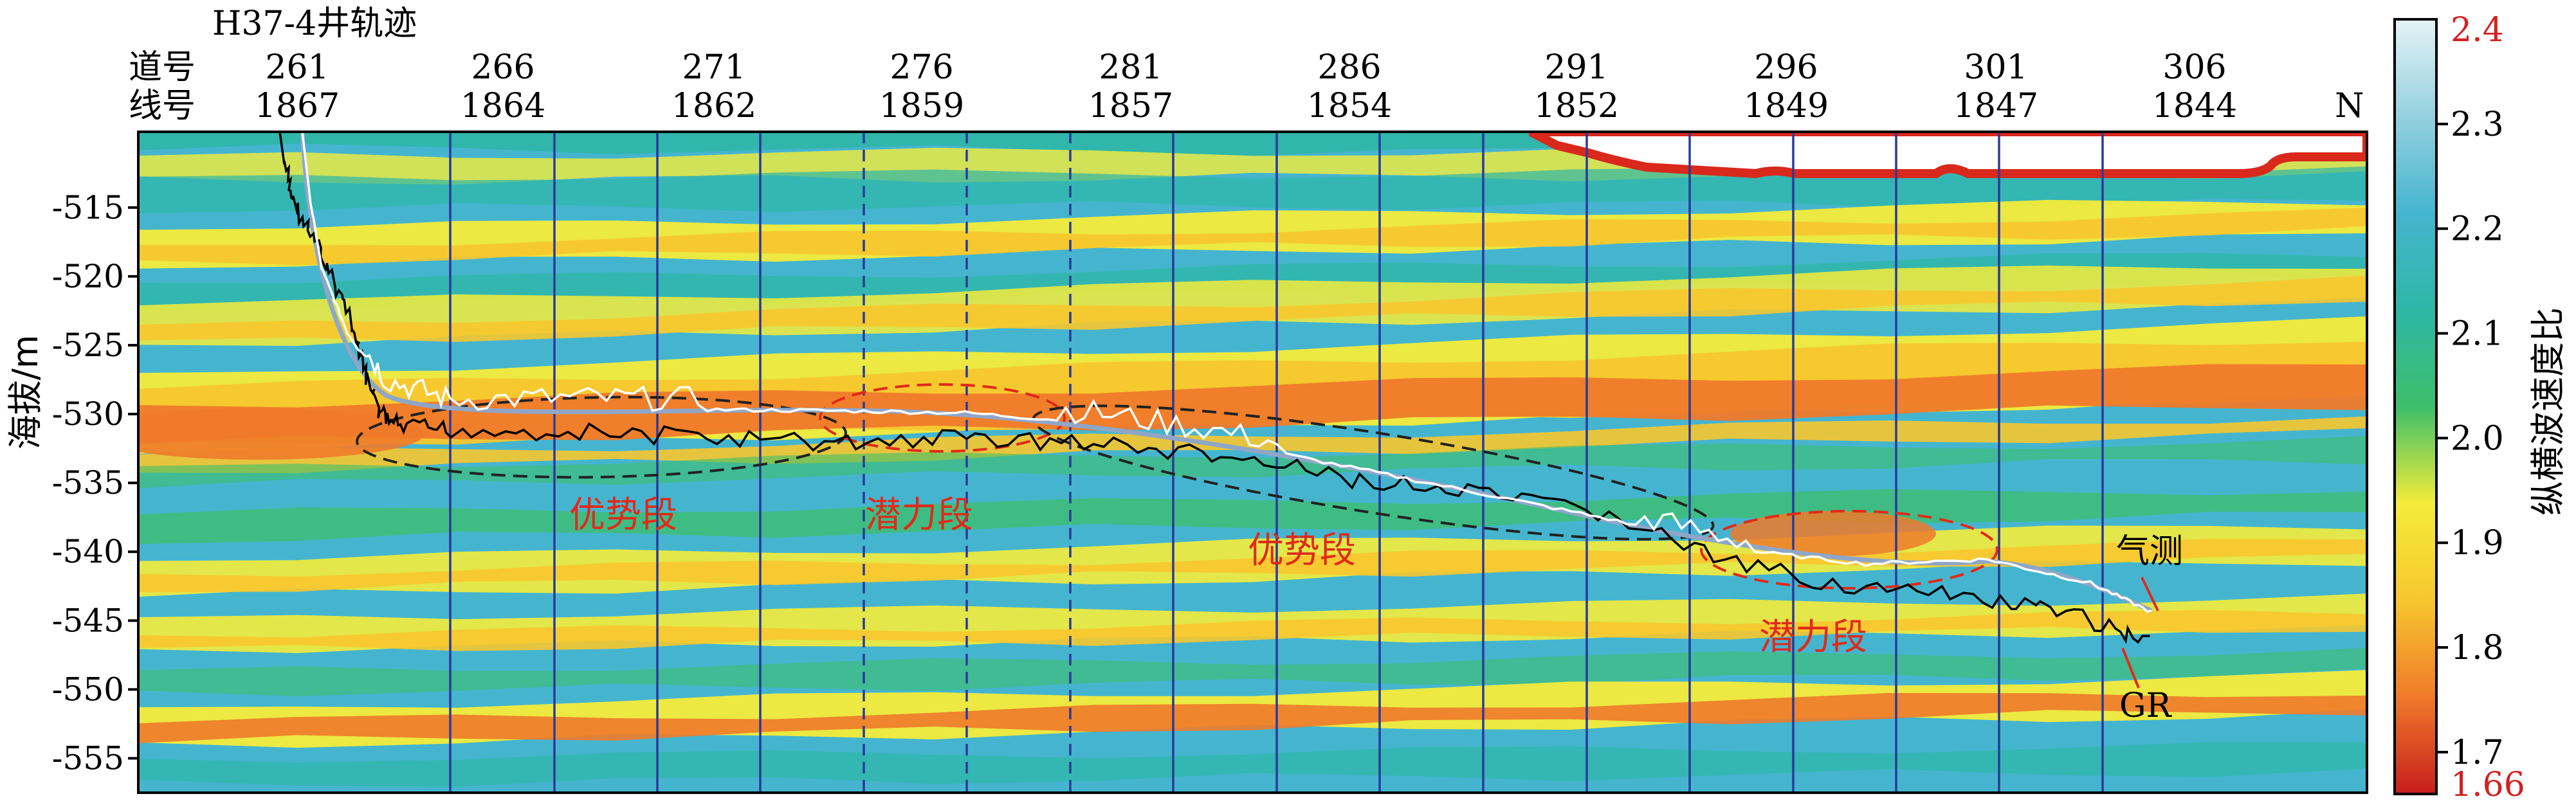 This screenshot has width=2576, height=803. Describe the element at coordinates (2150, 594) in the screenshot. I see `gas-leader-line` at that location.